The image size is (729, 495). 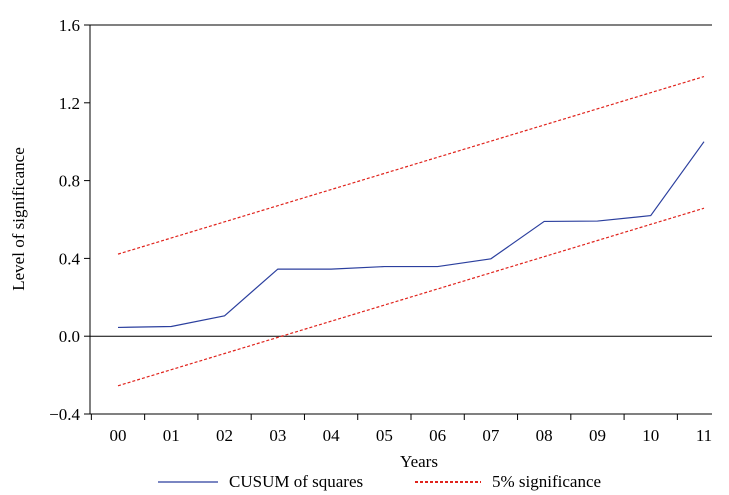 I want to click on legend-label: 5% significance, so click(x=546, y=481).